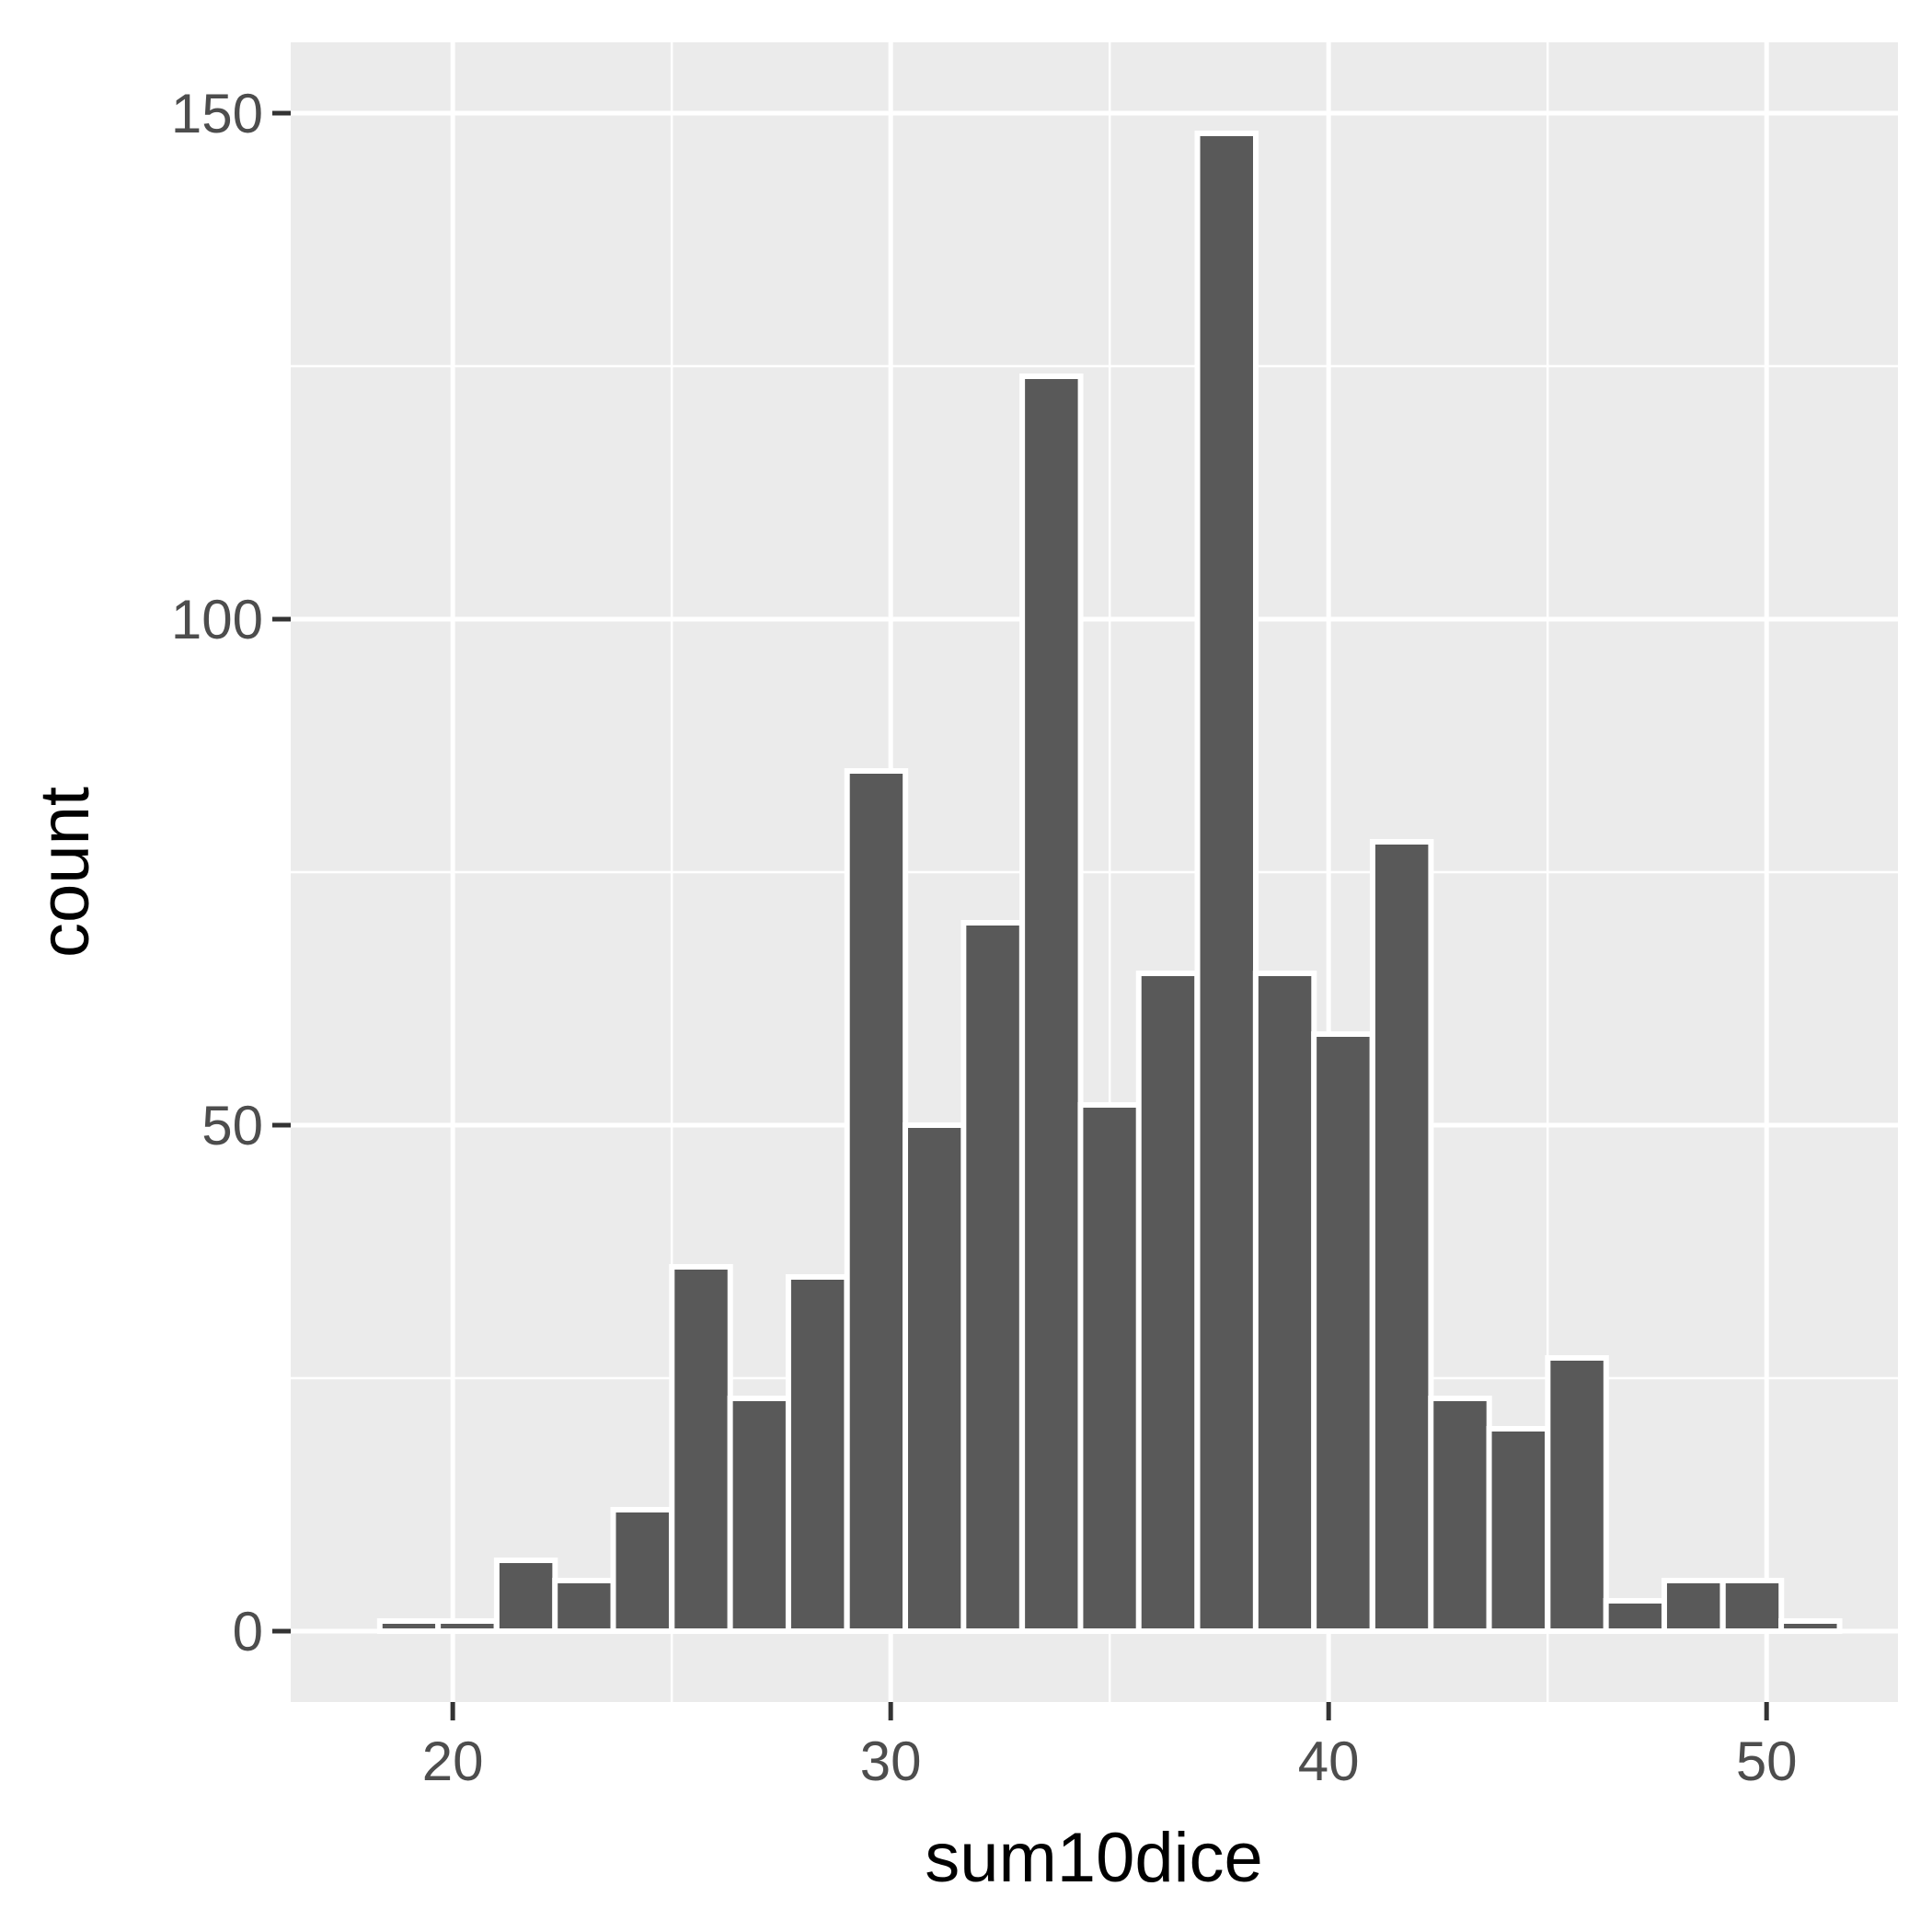 This screenshot has height=1932, width=1932. Describe the element at coordinates (231, 872) in the screenshot. I see `y-axis: 0 50 100 150` at that location.